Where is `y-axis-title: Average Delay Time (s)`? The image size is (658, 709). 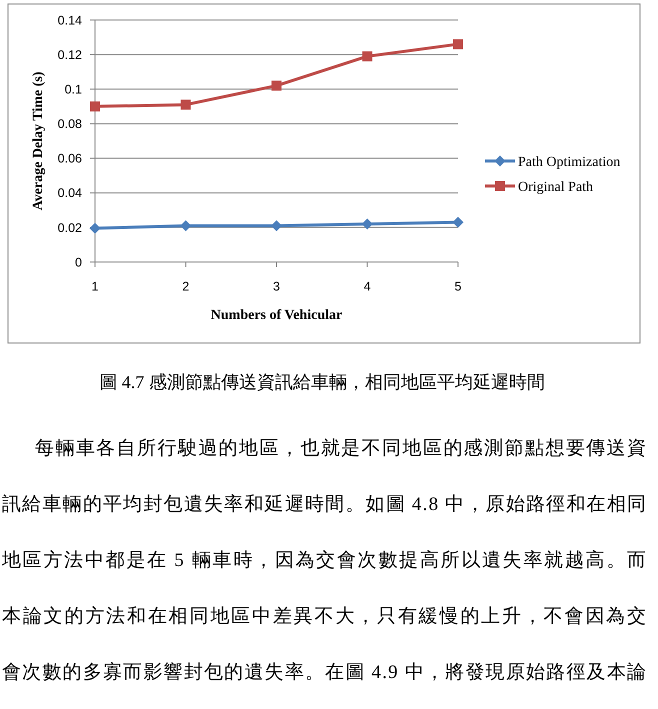
y-axis-title: Average Delay Time (s) is located at coordinates (38, 140).